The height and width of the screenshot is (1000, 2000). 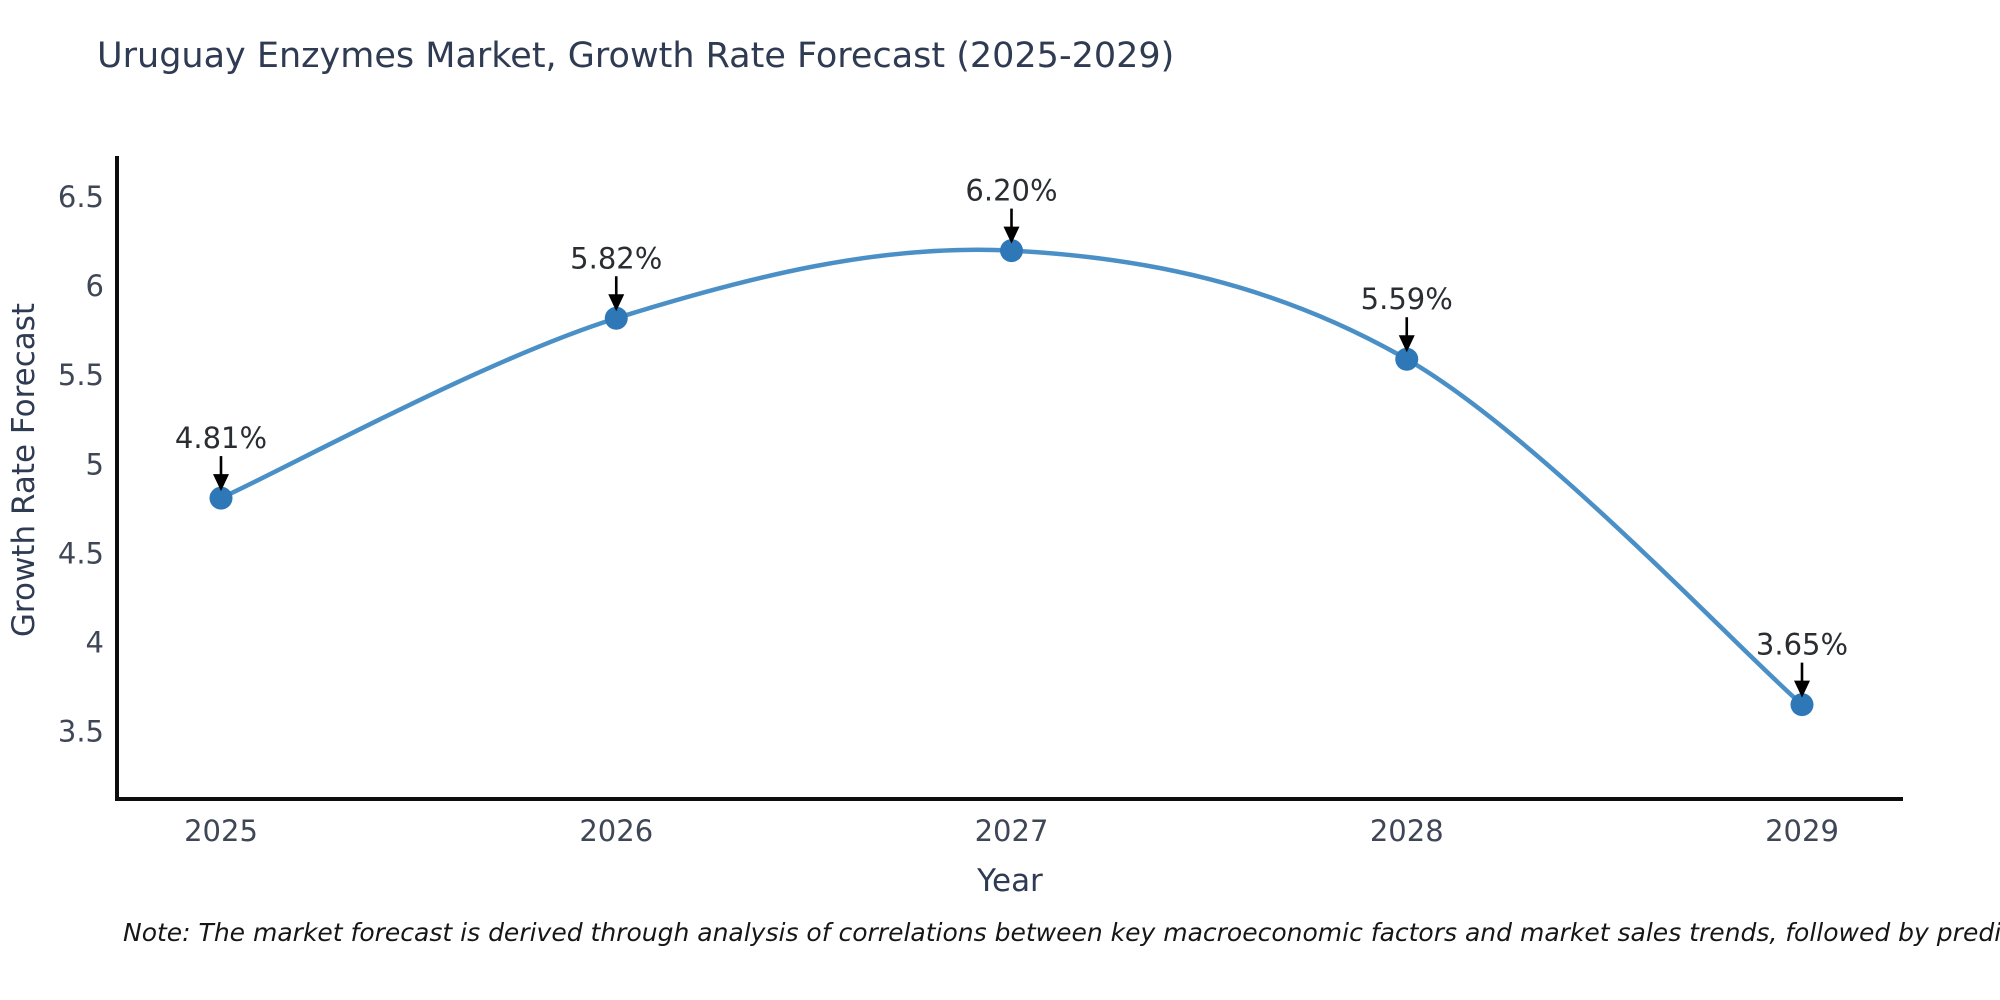 I want to click on x-tick-label: 2028, so click(x=1407, y=831).